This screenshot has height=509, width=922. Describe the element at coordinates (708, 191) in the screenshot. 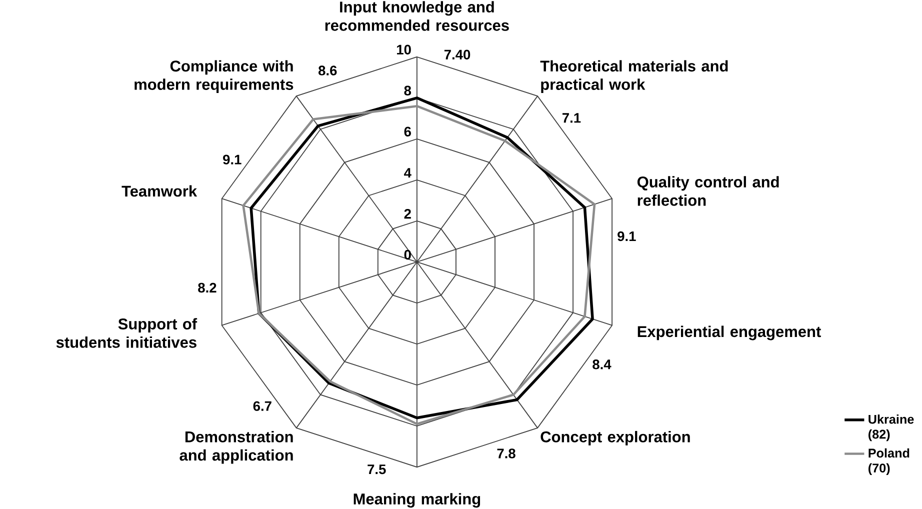

I see `spoke-label: Quality control and reflection` at that location.